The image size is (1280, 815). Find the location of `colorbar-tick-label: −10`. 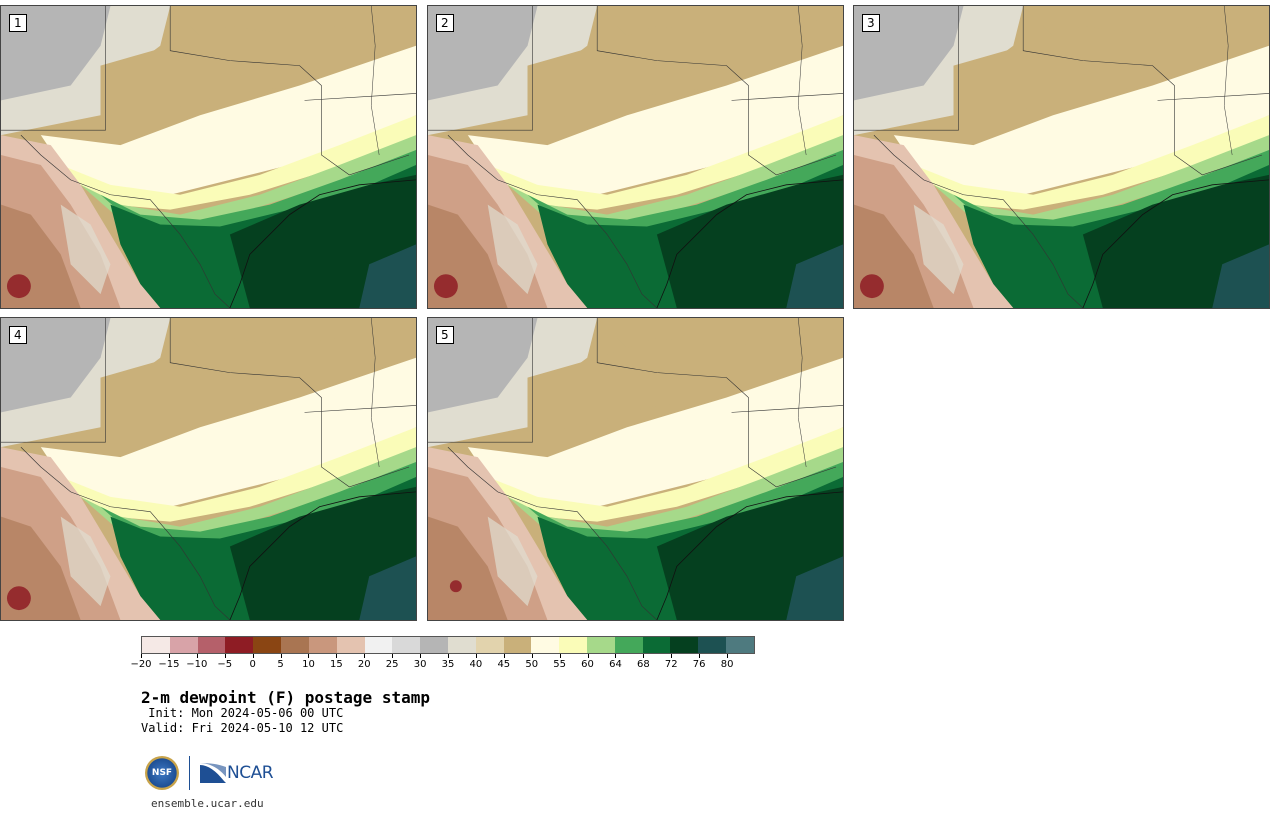

colorbar-tick-label: −10 is located at coordinates (197, 664).